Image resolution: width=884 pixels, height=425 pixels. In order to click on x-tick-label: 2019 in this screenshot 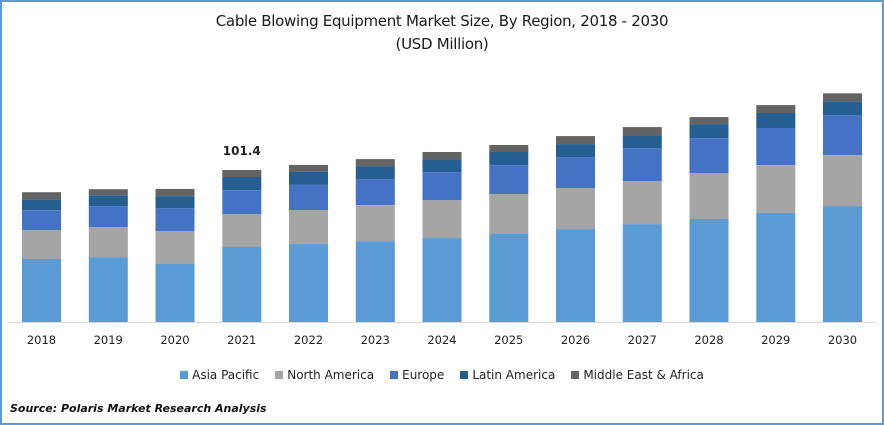, I will do `click(108, 340)`.